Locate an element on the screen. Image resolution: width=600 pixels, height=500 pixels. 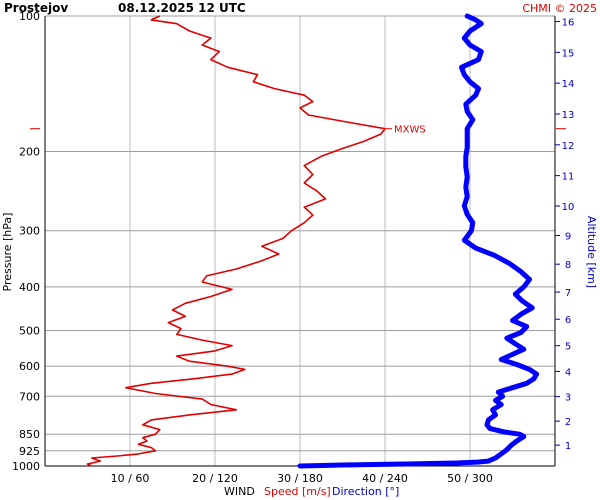
altitude-tick-label: 8 is located at coordinates (568, 265).